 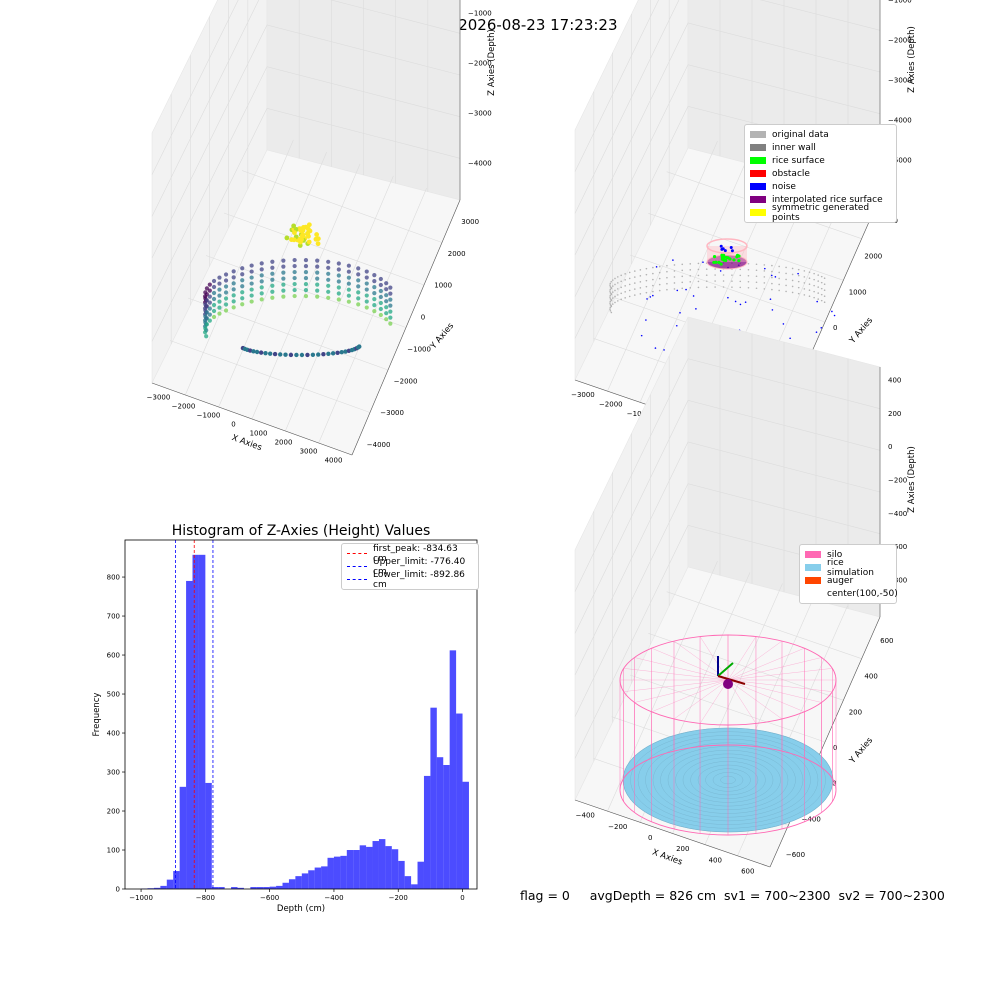 What do you see at coordinates (820, 186) in the screenshot?
I see `legend-entry: noise` at bounding box center [820, 186].